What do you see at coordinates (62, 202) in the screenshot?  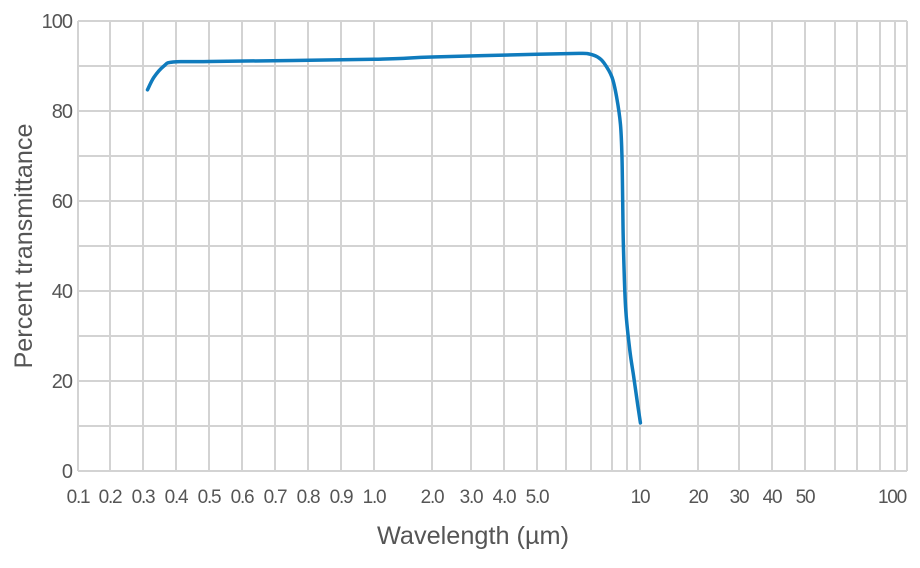 I see `y-tick-label: 60` at bounding box center [62, 202].